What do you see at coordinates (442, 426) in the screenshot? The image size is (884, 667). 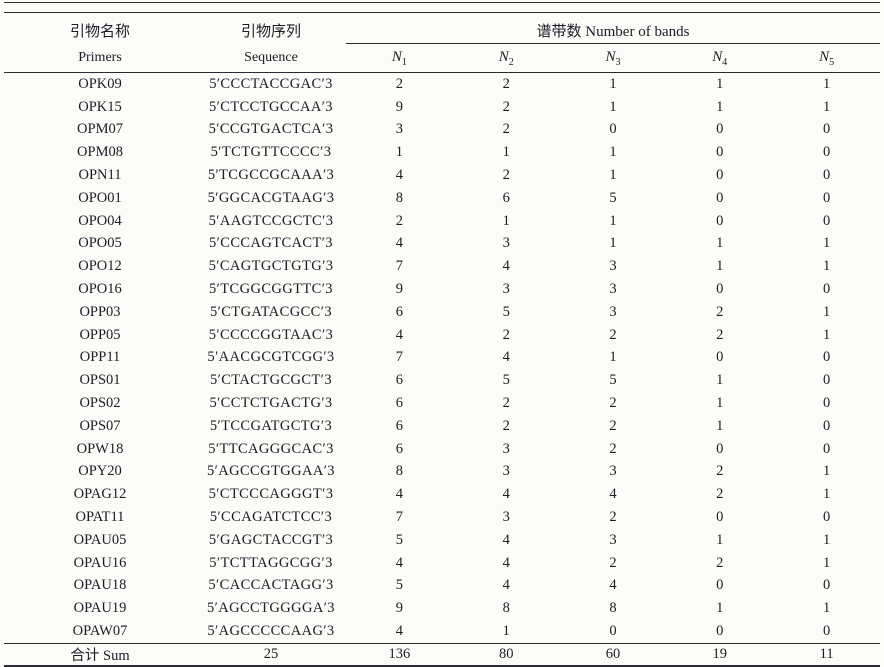 I see `table-row: OPS07 5′TCCGATGCTG′3 6 2 2 1 0` at bounding box center [442, 426].